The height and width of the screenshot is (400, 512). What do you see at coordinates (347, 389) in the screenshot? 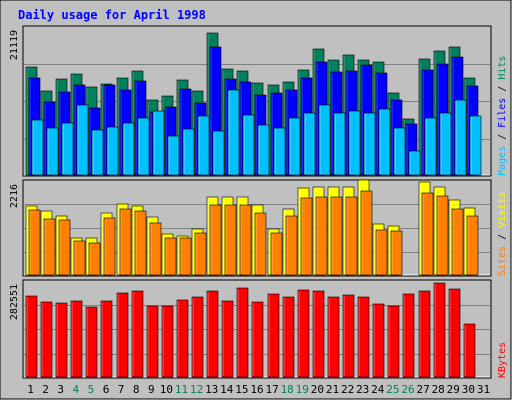
I see `x-tick-label-day-22: 22` at bounding box center [347, 389].